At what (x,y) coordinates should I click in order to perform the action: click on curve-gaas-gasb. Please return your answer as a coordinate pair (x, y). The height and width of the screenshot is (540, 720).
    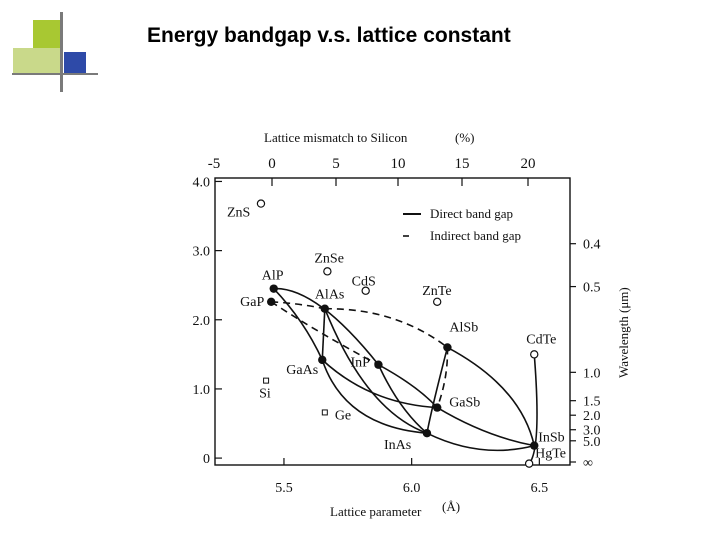
    Looking at the image, I should click on (379, 384).